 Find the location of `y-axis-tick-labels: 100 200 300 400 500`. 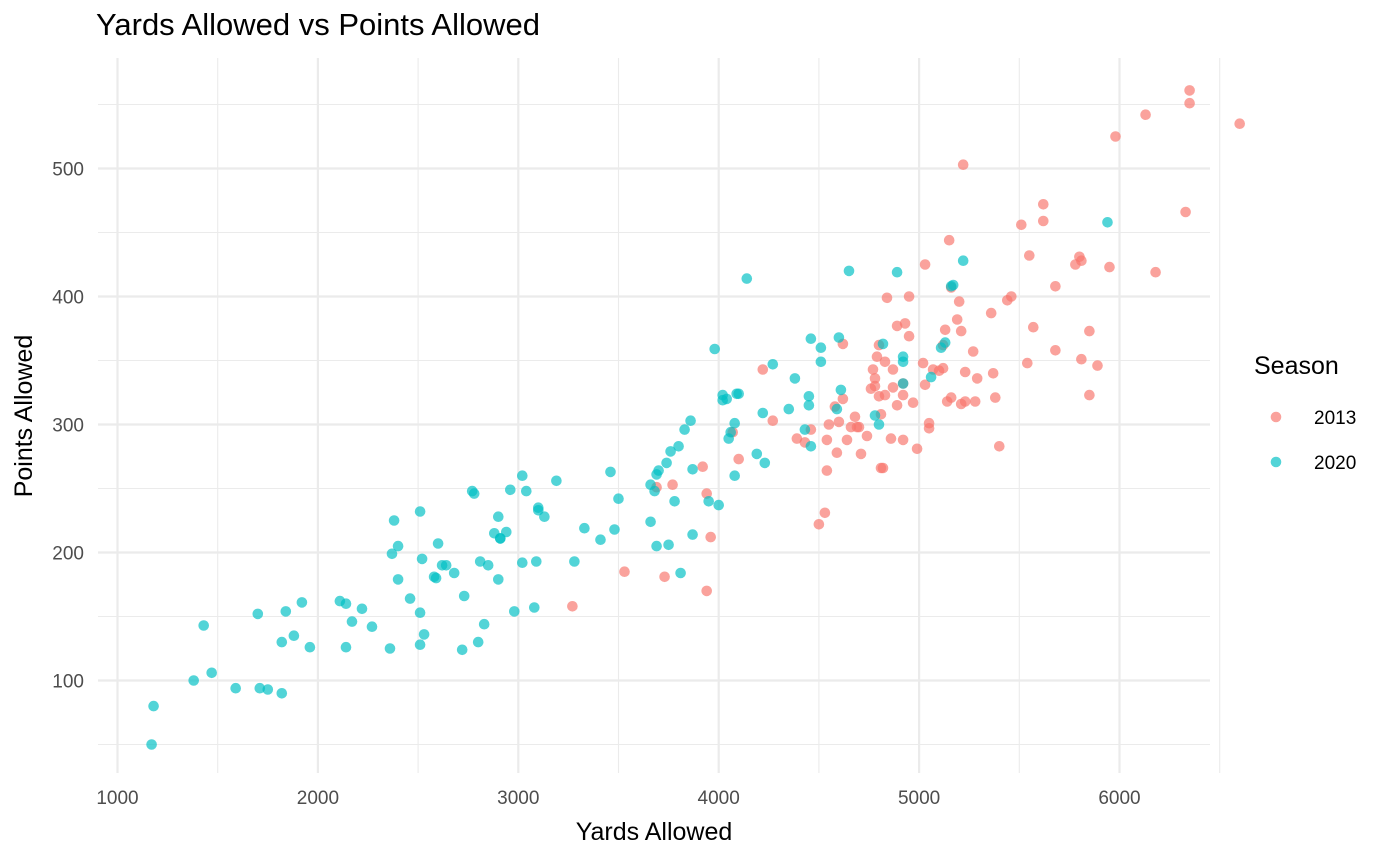

y-axis-tick-labels: 100 200 300 400 500 is located at coordinates (68, 426).